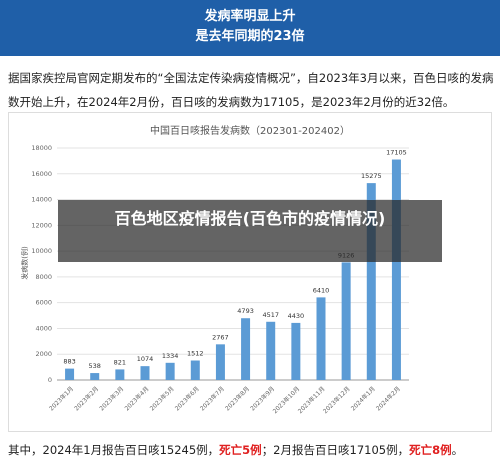  I want to click on y-tick-label: 16000, so click(41, 174).